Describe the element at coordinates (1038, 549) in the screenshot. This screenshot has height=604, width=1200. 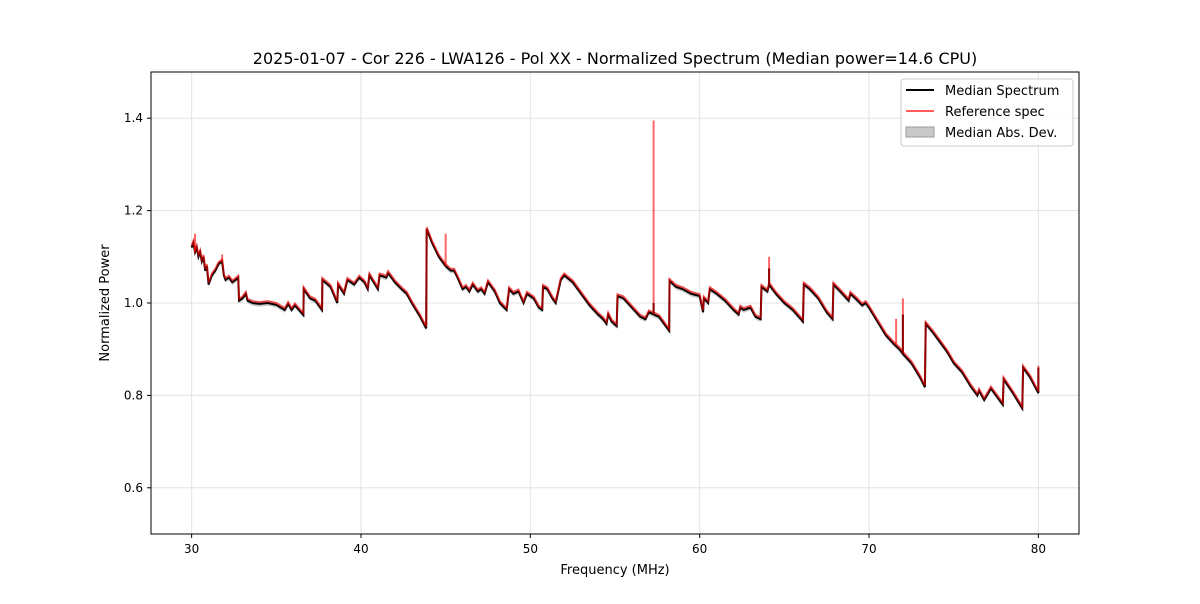
I see `x-tick-label: 80` at that location.